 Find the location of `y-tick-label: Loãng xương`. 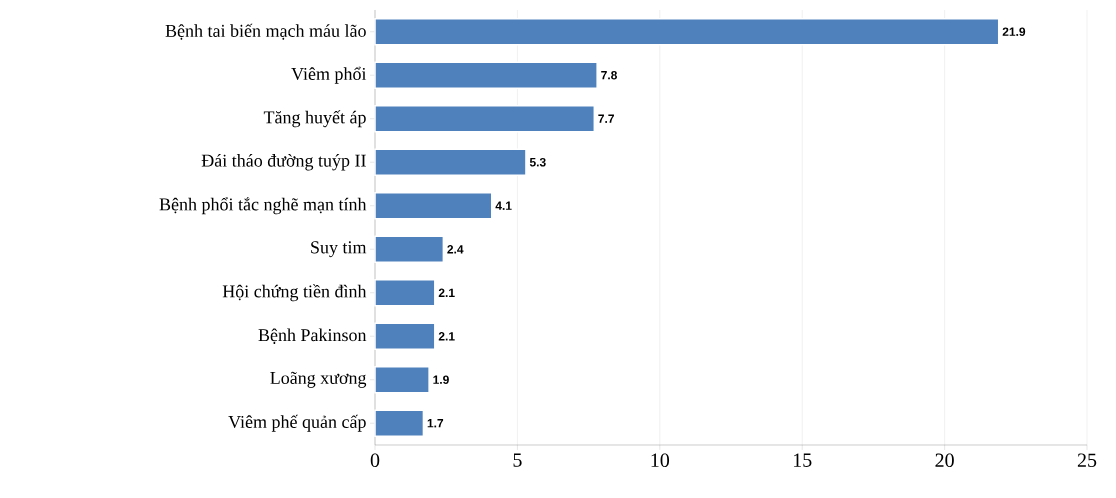

y-tick-label: Loãng xương is located at coordinates (318, 379).